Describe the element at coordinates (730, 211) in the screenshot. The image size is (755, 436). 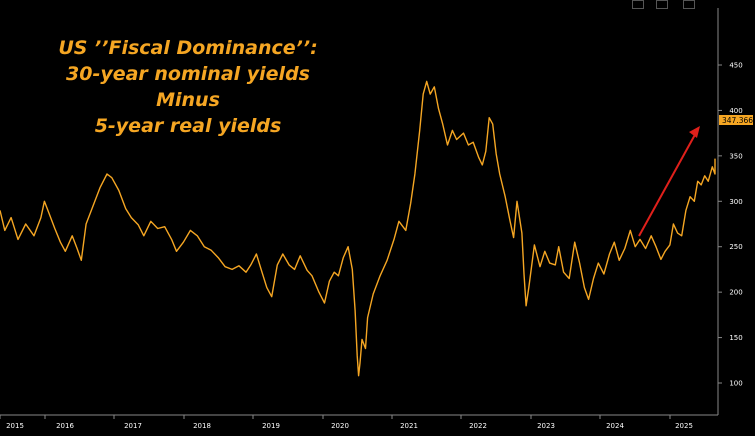
I see `y-axis: 100 150 200 250 300 350 400 450` at that location.